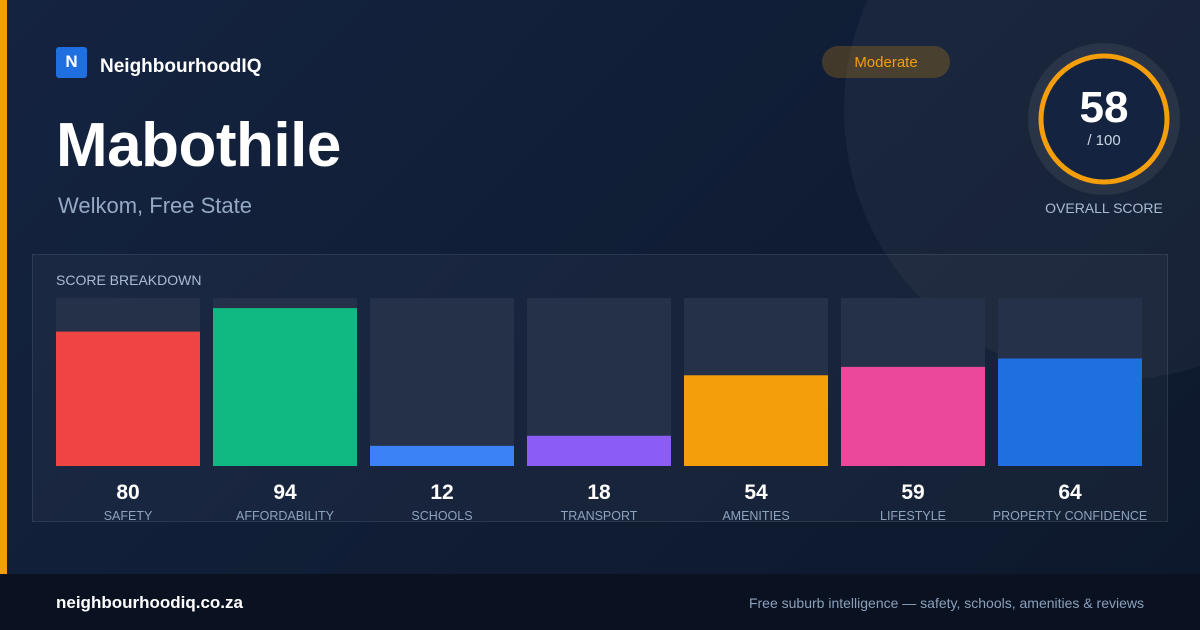 The width and height of the screenshot is (1200, 630). What do you see at coordinates (181, 66) in the screenshot?
I see `brand-name: NeighbourhoodIQ` at bounding box center [181, 66].